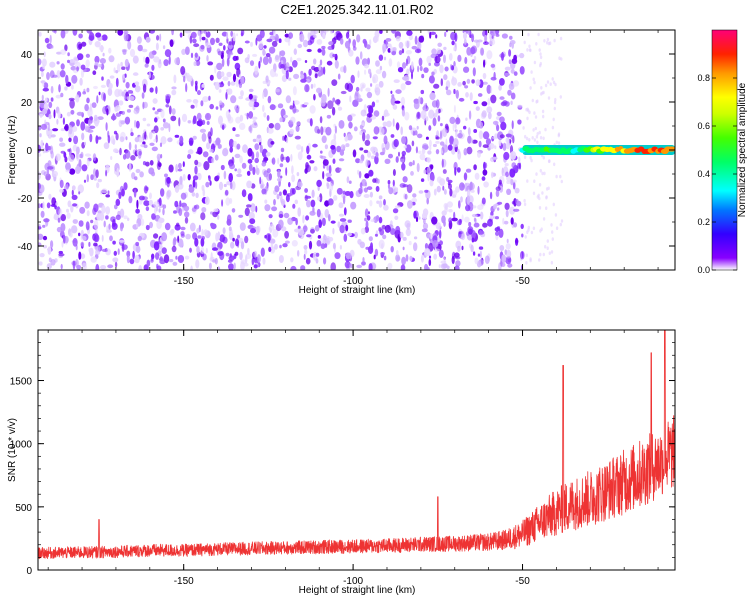  Describe the element at coordinates (724, 150) in the screenshot. I see `colorbar-frame` at that location.